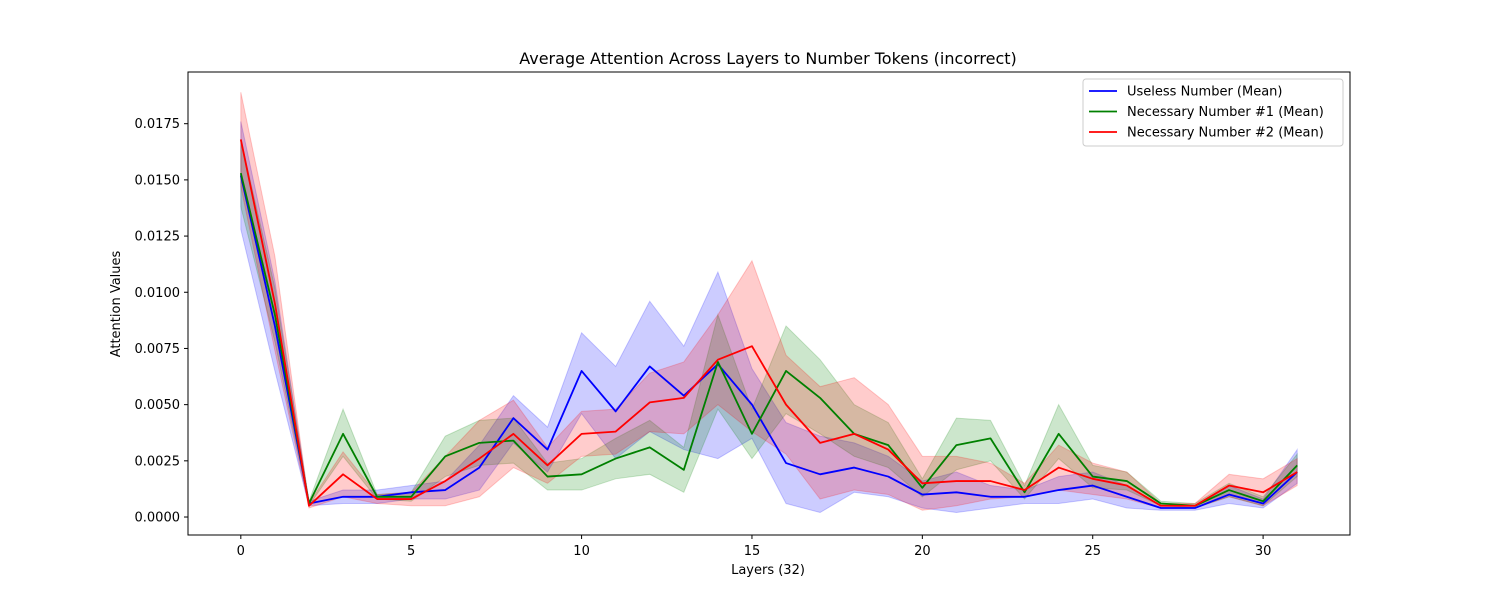  What do you see at coordinates (241, 551) in the screenshot?
I see `x-tick-label: 0` at bounding box center [241, 551].